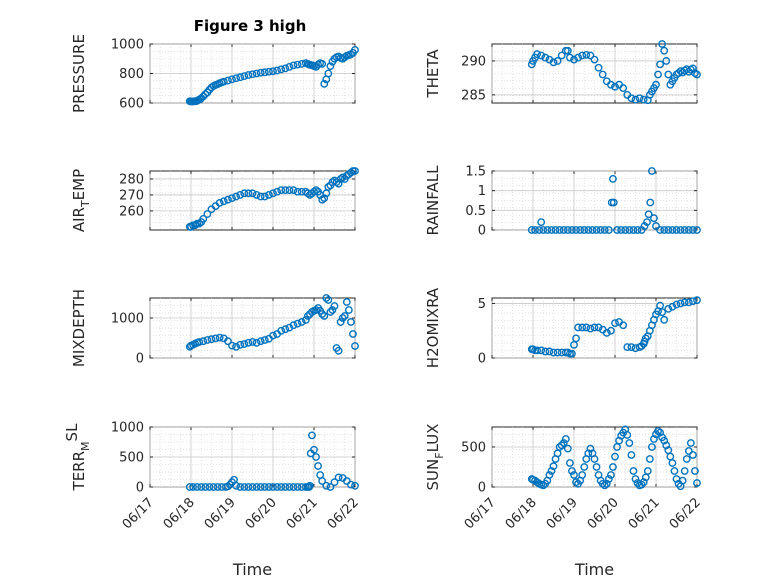  What do you see at coordinates (79, 328) in the screenshot?
I see `y-axis-label: MIXDEPTH` at bounding box center [79, 328].